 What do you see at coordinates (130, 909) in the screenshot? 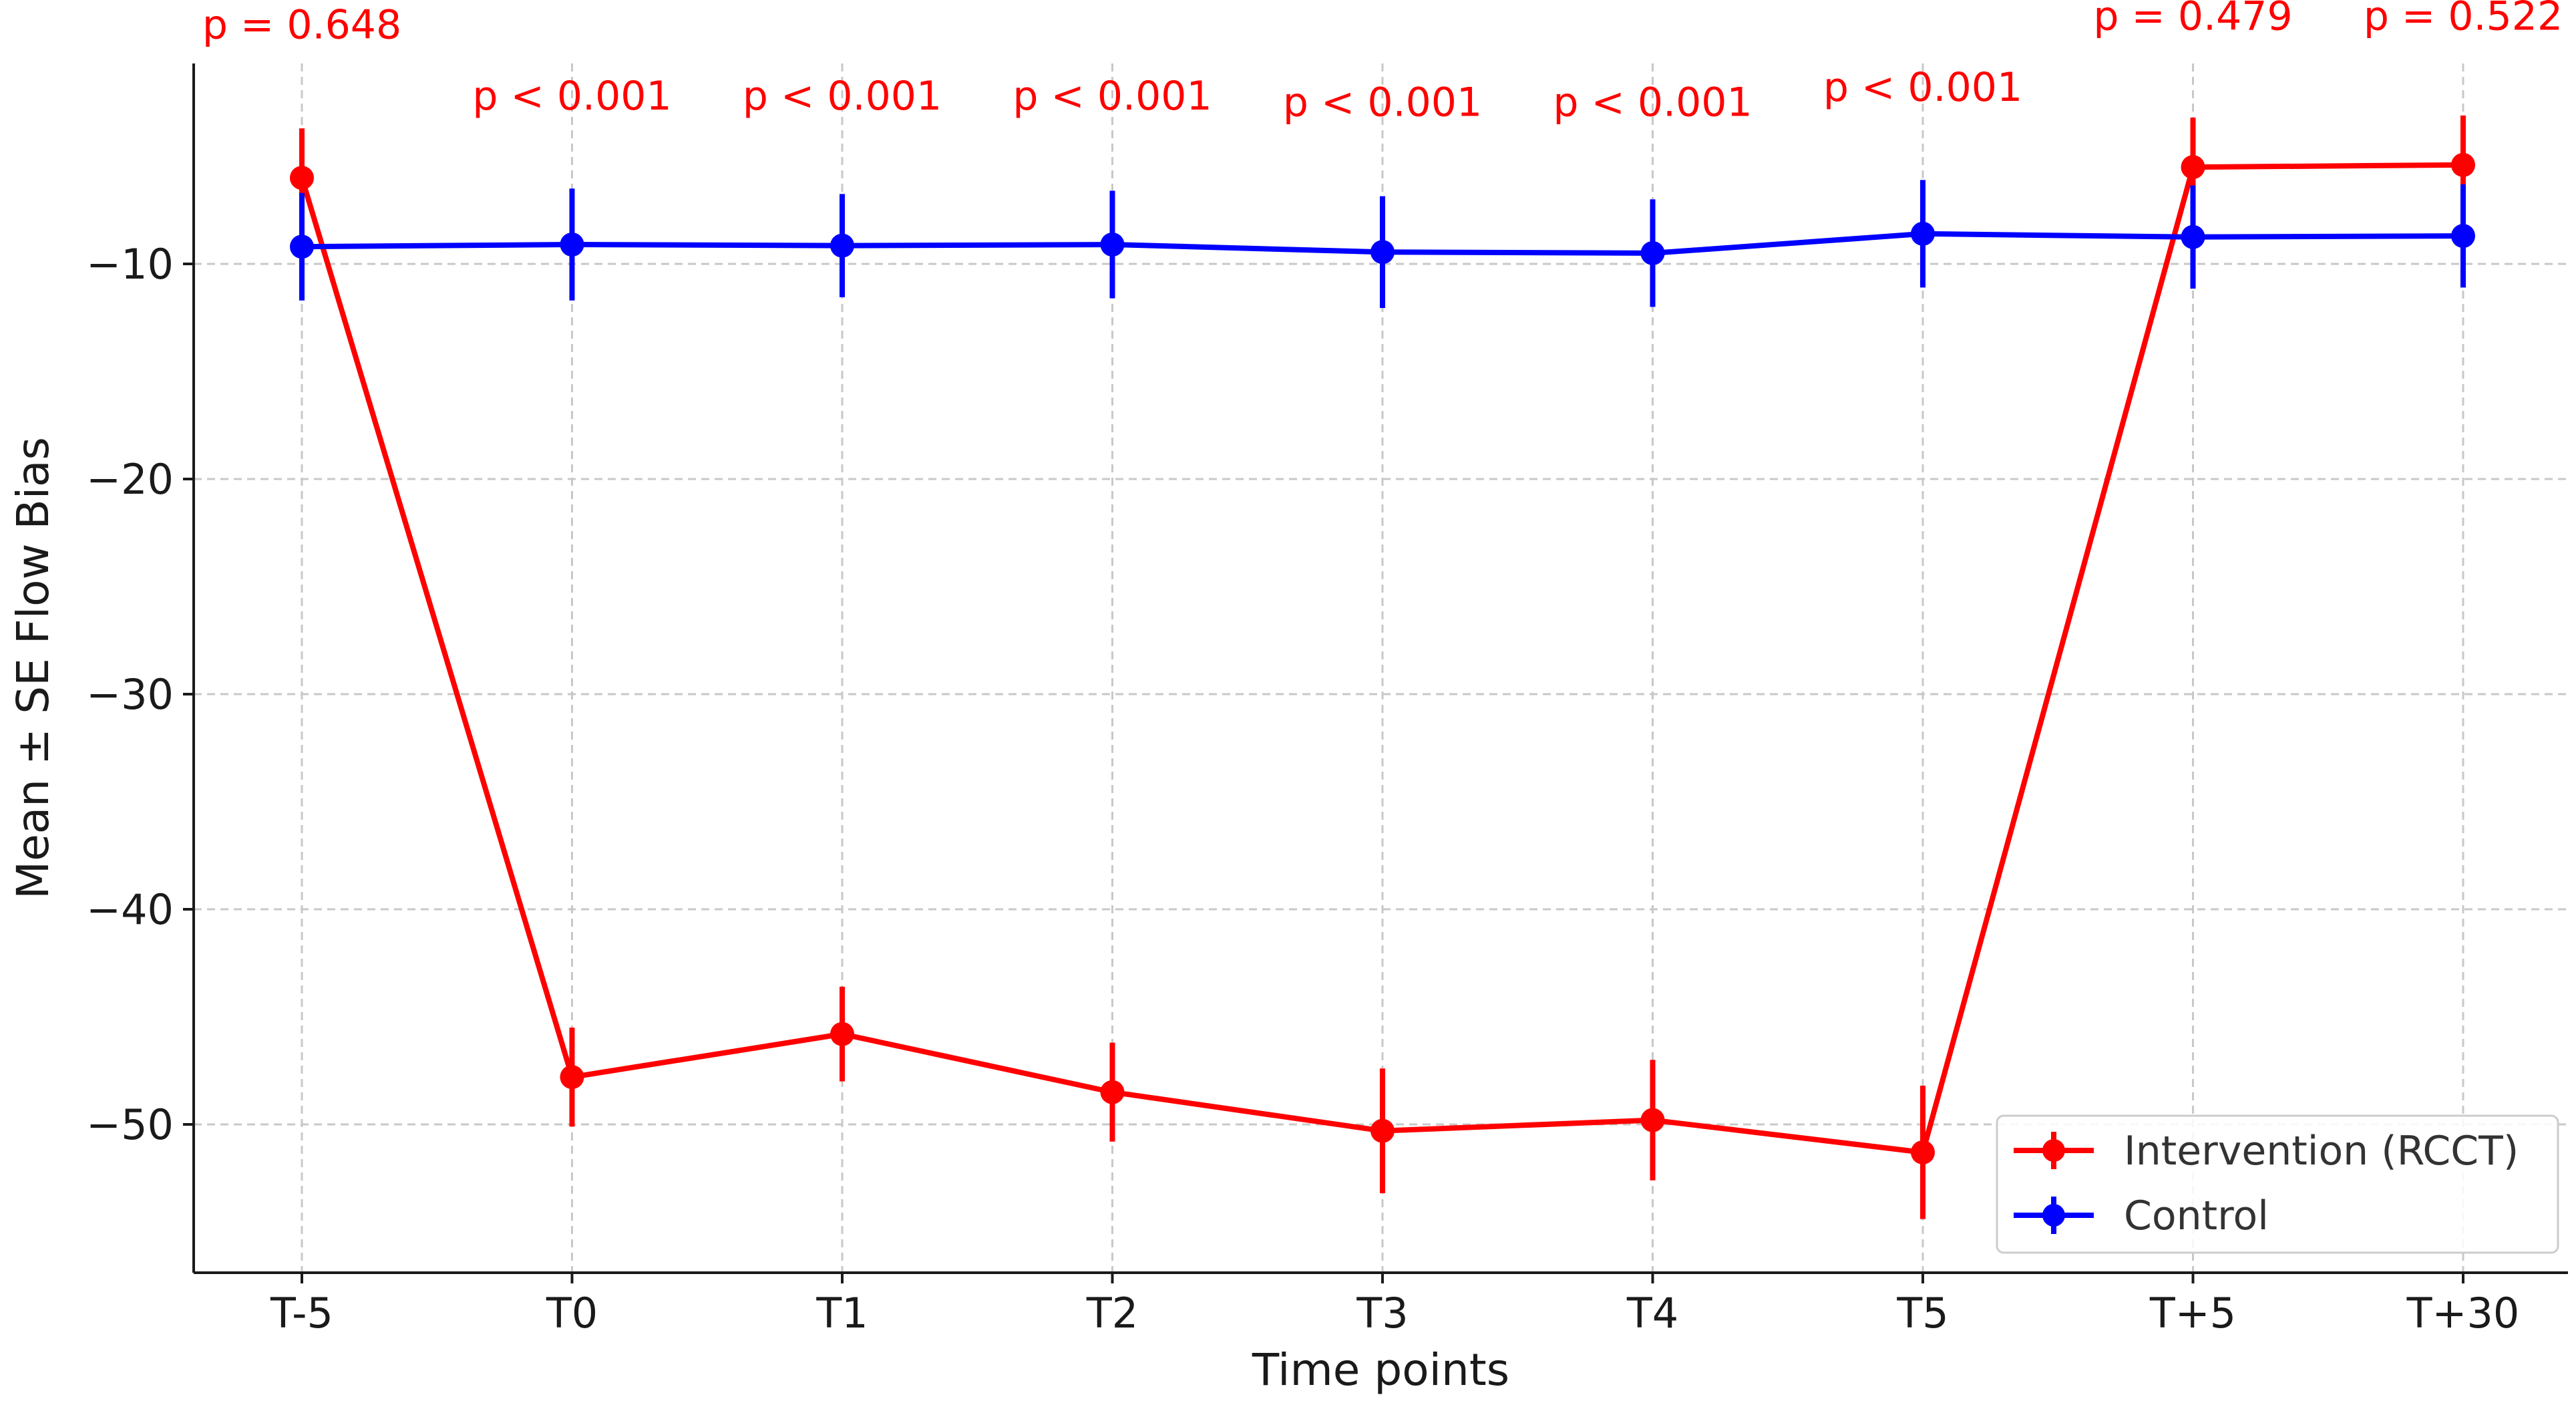
I see `y-tick-label: −40` at bounding box center [130, 909].